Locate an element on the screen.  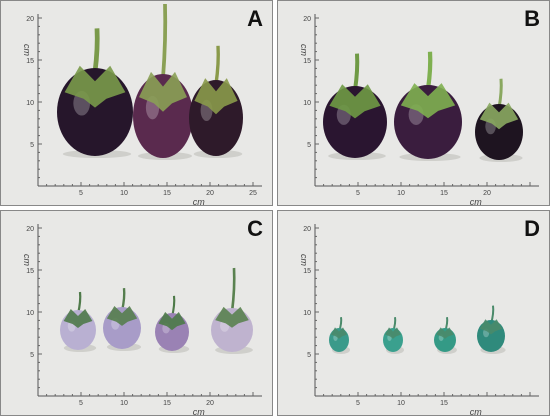
panel-label: A is located at coordinates (255, 18).